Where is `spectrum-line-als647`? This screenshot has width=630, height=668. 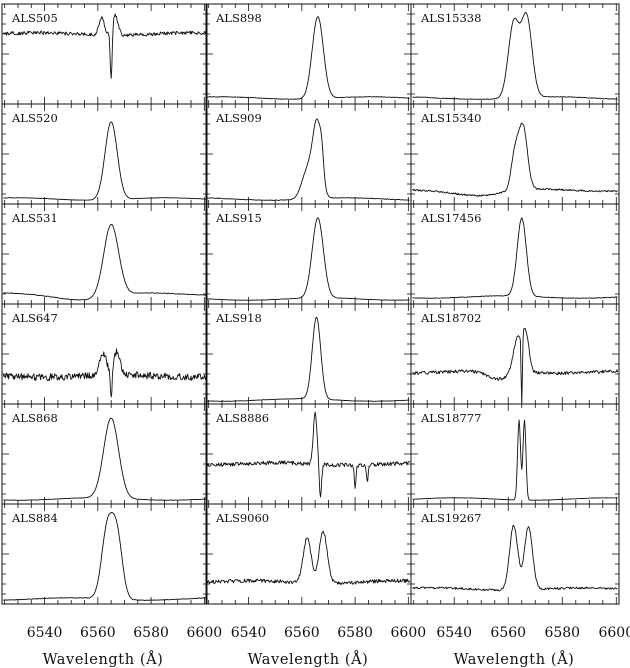
spectrum-line-als647 is located at coordinates (104, 373).